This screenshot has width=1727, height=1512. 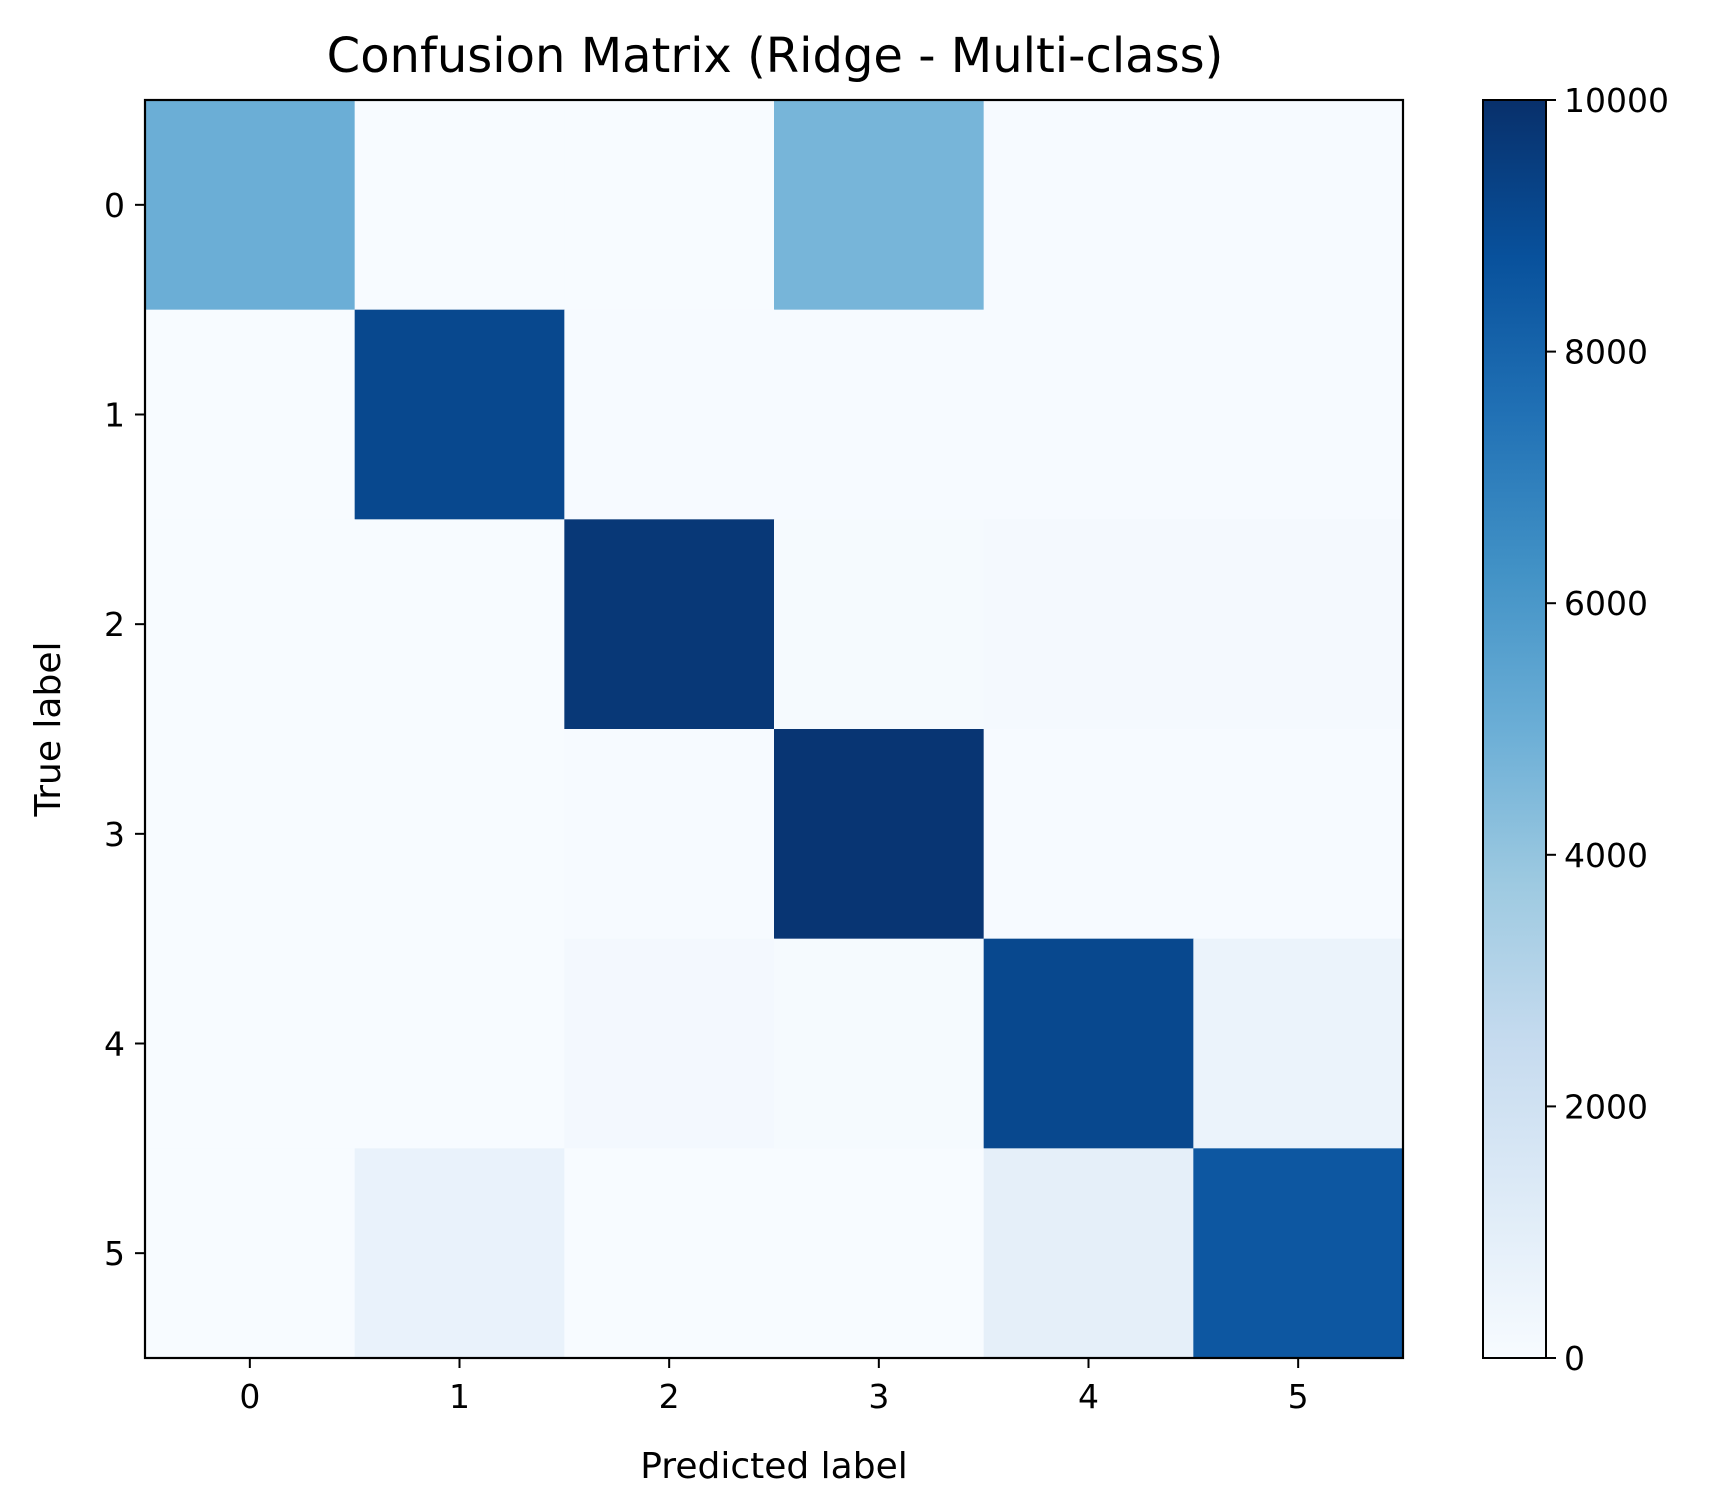 I want to click on heatmap-cell-r3-c1, so click(x=459, y=834).